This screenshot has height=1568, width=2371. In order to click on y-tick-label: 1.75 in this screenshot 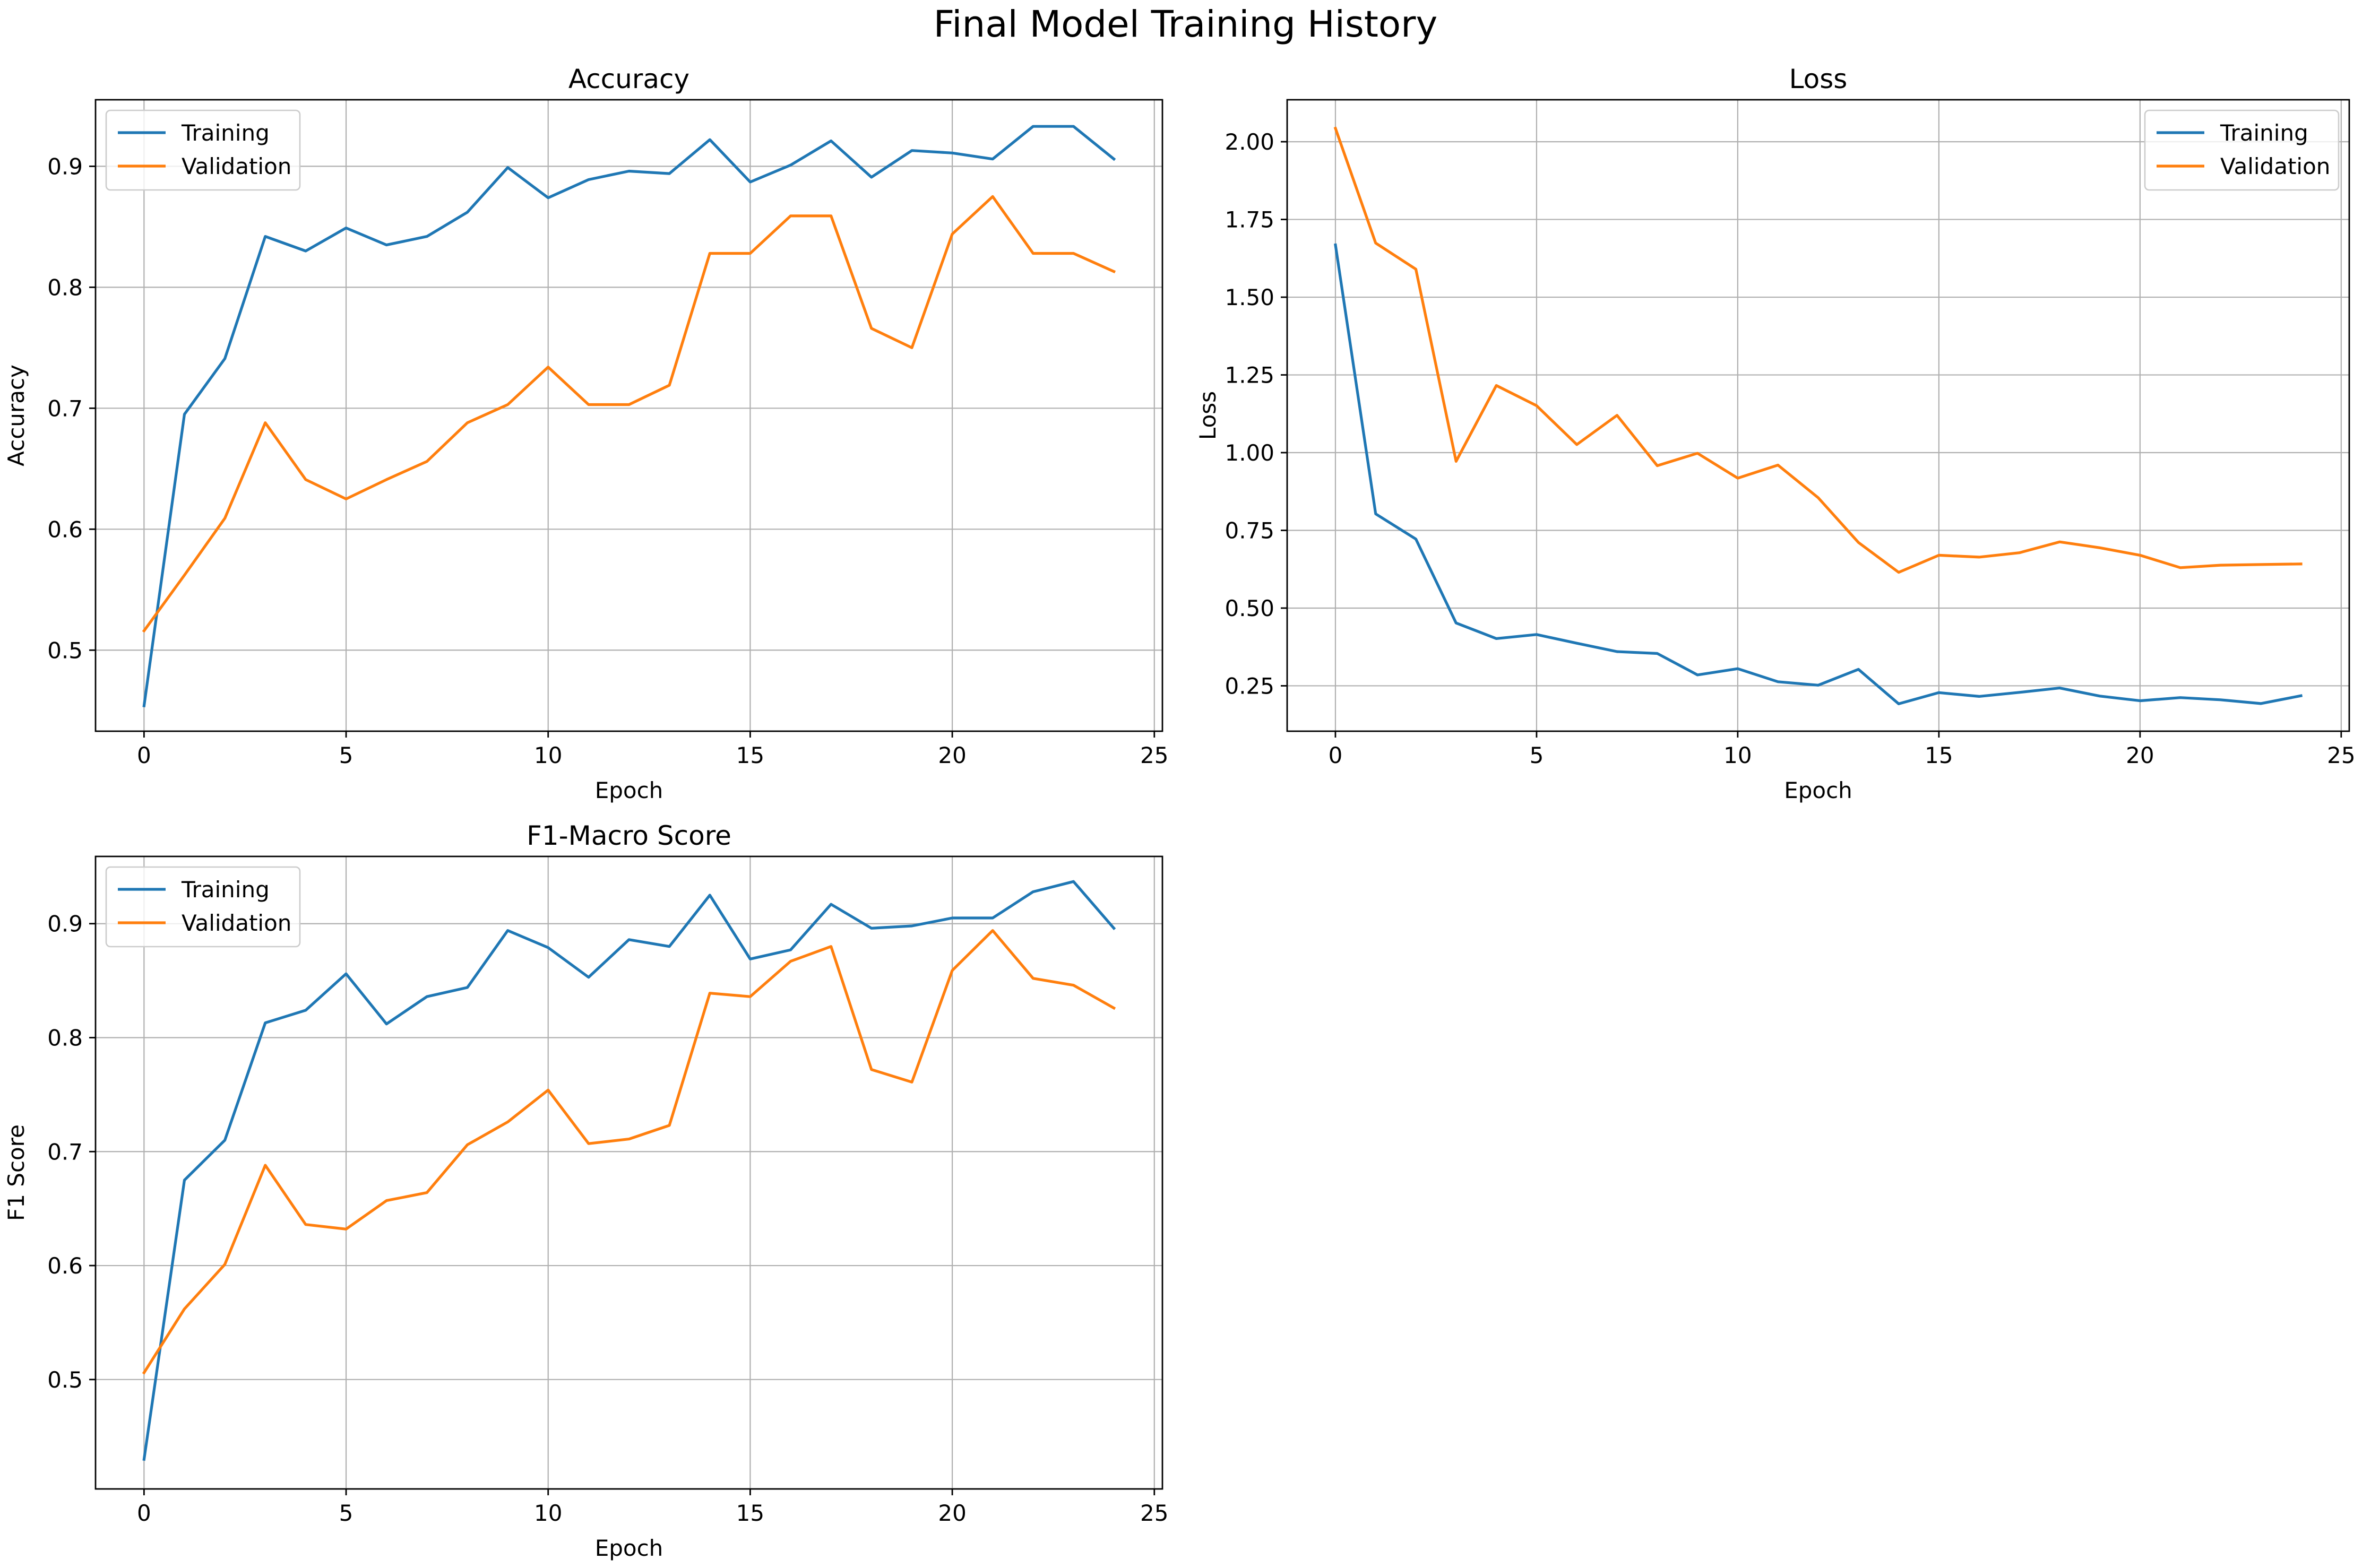, I will do `click(1249, 220)`.